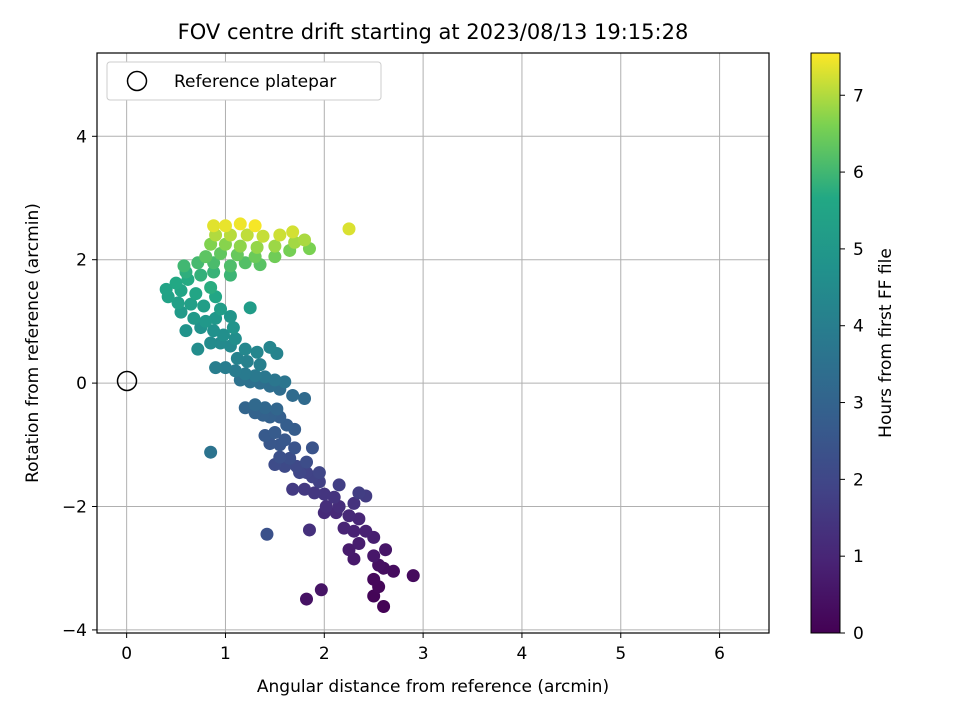 This screenshot has width=960, height=720. Describe the element at coordinates (423, 654) in the screenshot. I see `x-tick-label: 3` at that location.